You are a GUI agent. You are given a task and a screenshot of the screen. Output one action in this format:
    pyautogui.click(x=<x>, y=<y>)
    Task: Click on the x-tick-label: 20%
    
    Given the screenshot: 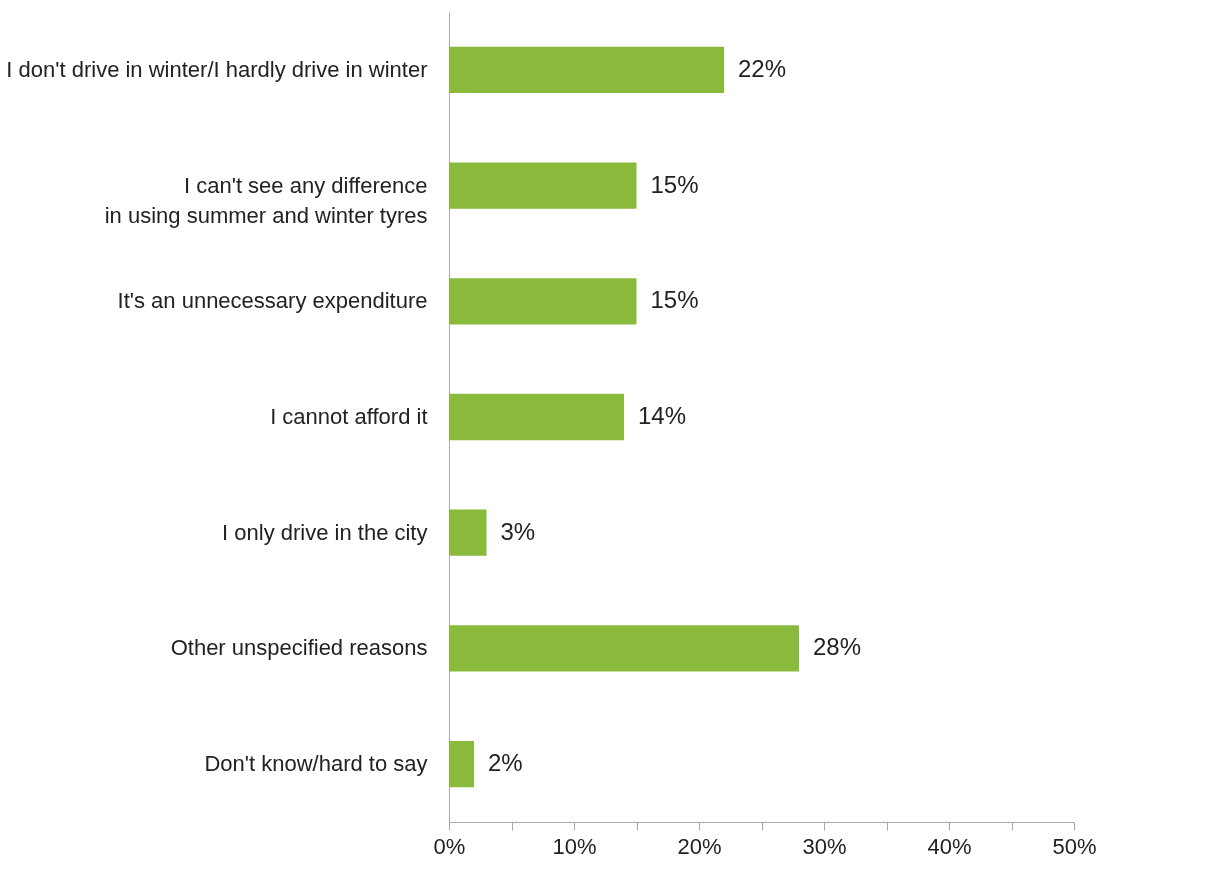 What is the action you would take?
    pyautogui.click(x=699, y=846)
    